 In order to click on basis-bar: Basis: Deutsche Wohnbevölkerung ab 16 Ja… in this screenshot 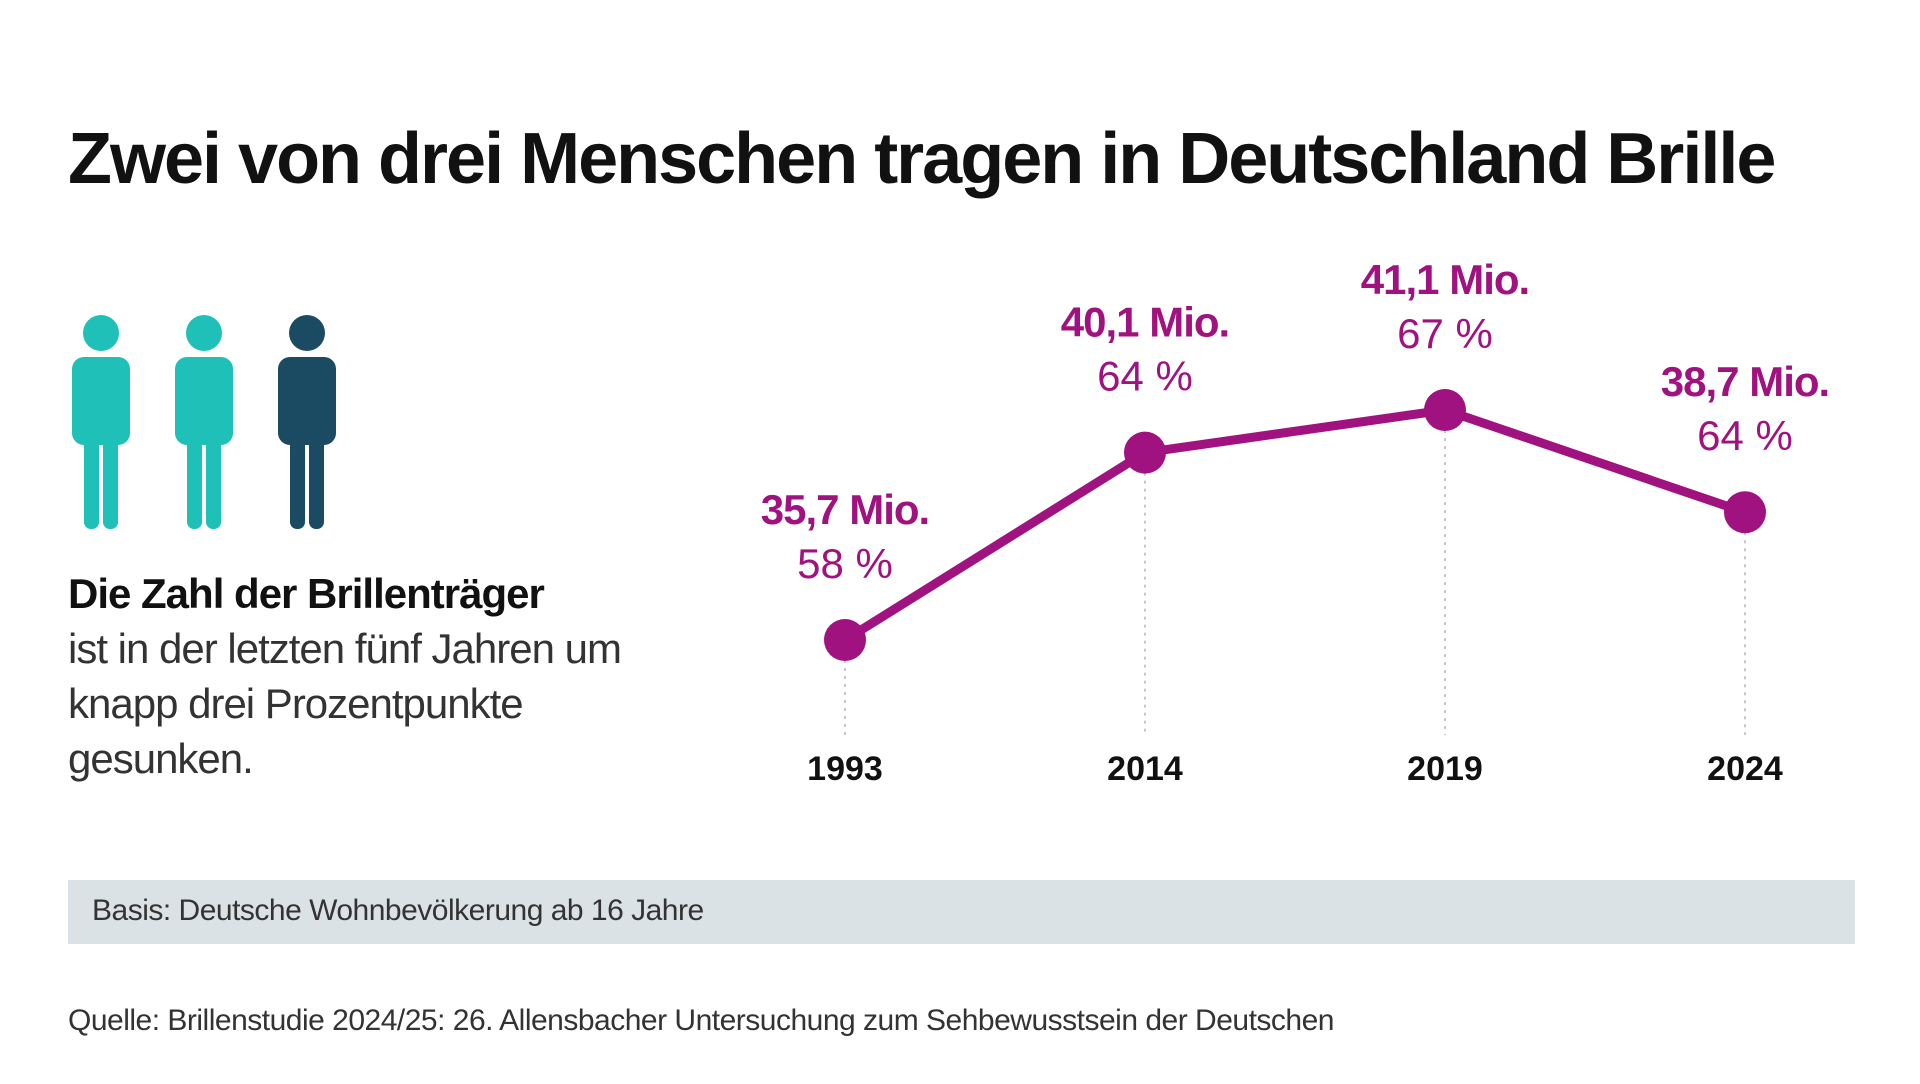, I will do `click(961, 912)`.